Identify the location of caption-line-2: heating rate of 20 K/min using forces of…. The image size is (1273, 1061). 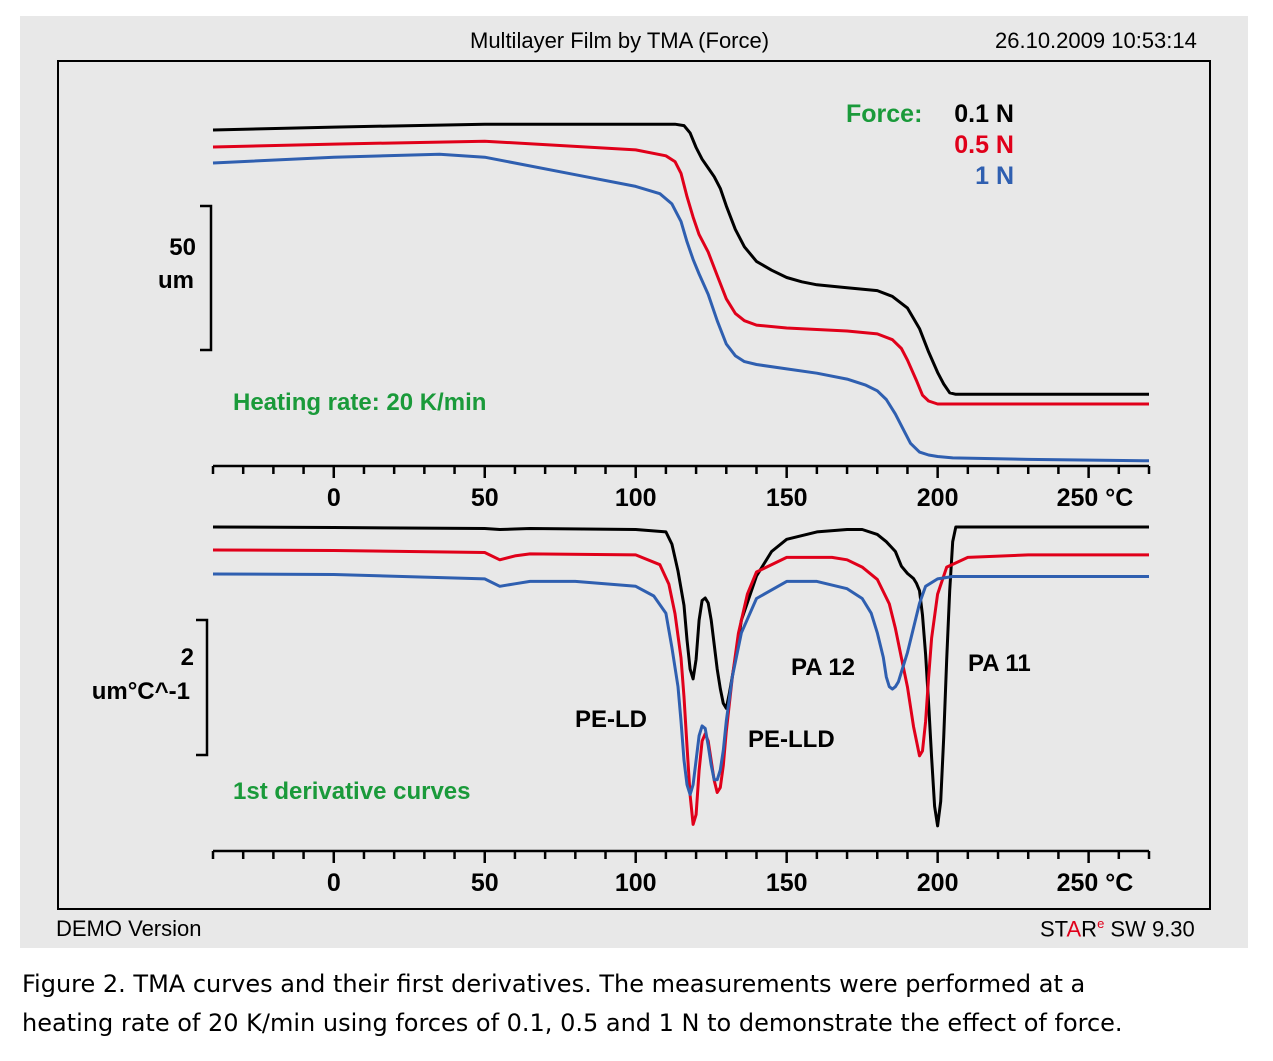
(572, 1023).